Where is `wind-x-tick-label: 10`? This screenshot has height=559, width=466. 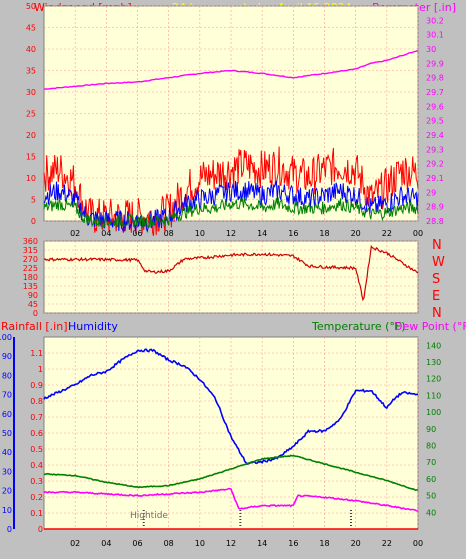 wind-x-tick-label: 10 is located at coordinates (200, 233).